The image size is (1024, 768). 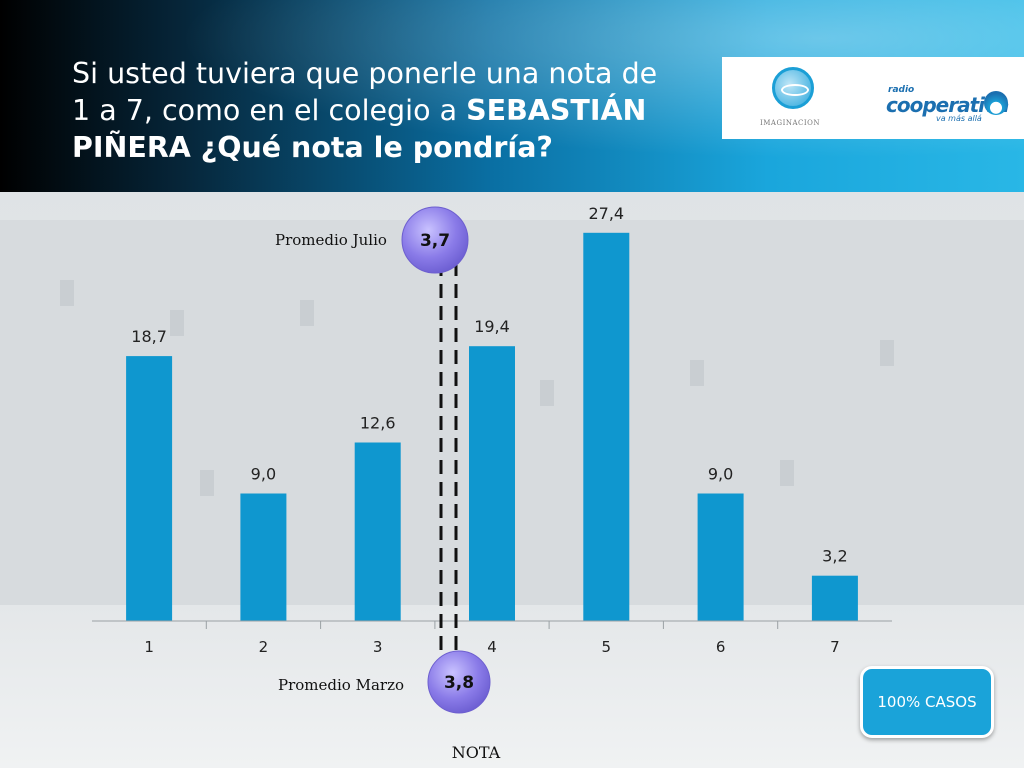 I want to click on imaginacion-logo-text: IMAGINACION, so click(x=790, y=123).